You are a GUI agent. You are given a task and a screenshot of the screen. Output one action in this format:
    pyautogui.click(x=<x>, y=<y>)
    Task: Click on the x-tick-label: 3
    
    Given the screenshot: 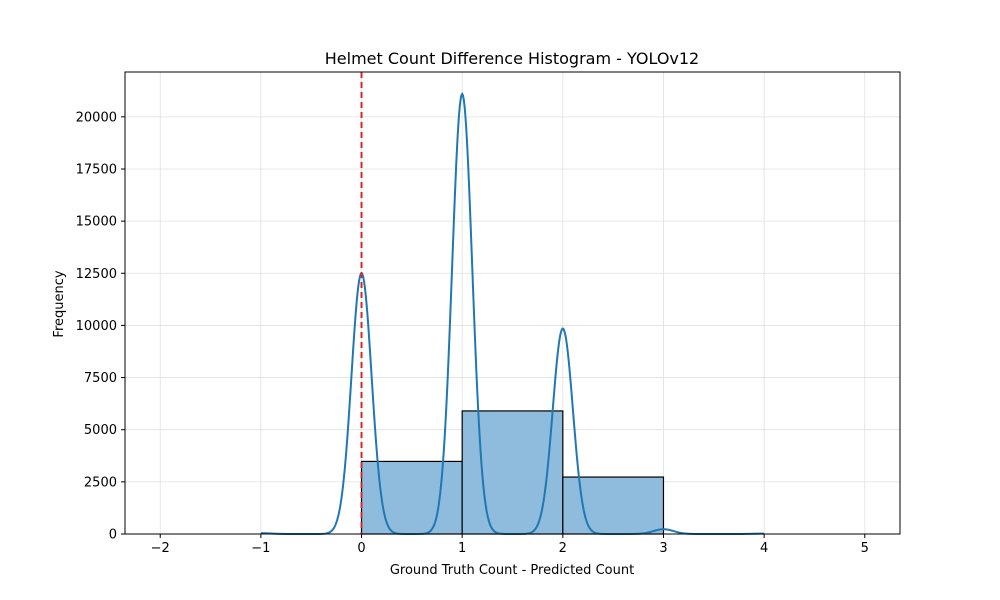 What is the action you would take?
    pyautogui.click(x=663, y=548)
    